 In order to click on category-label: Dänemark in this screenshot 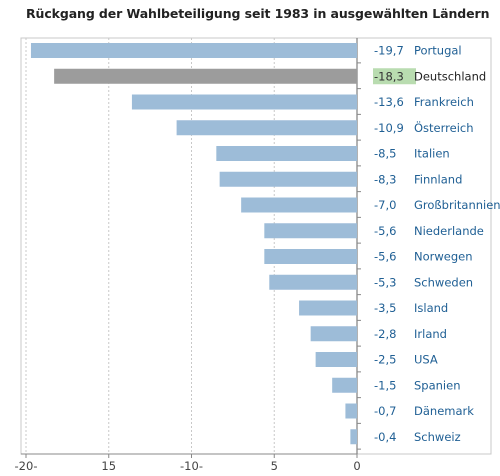, I will do `click(444, 411)`.